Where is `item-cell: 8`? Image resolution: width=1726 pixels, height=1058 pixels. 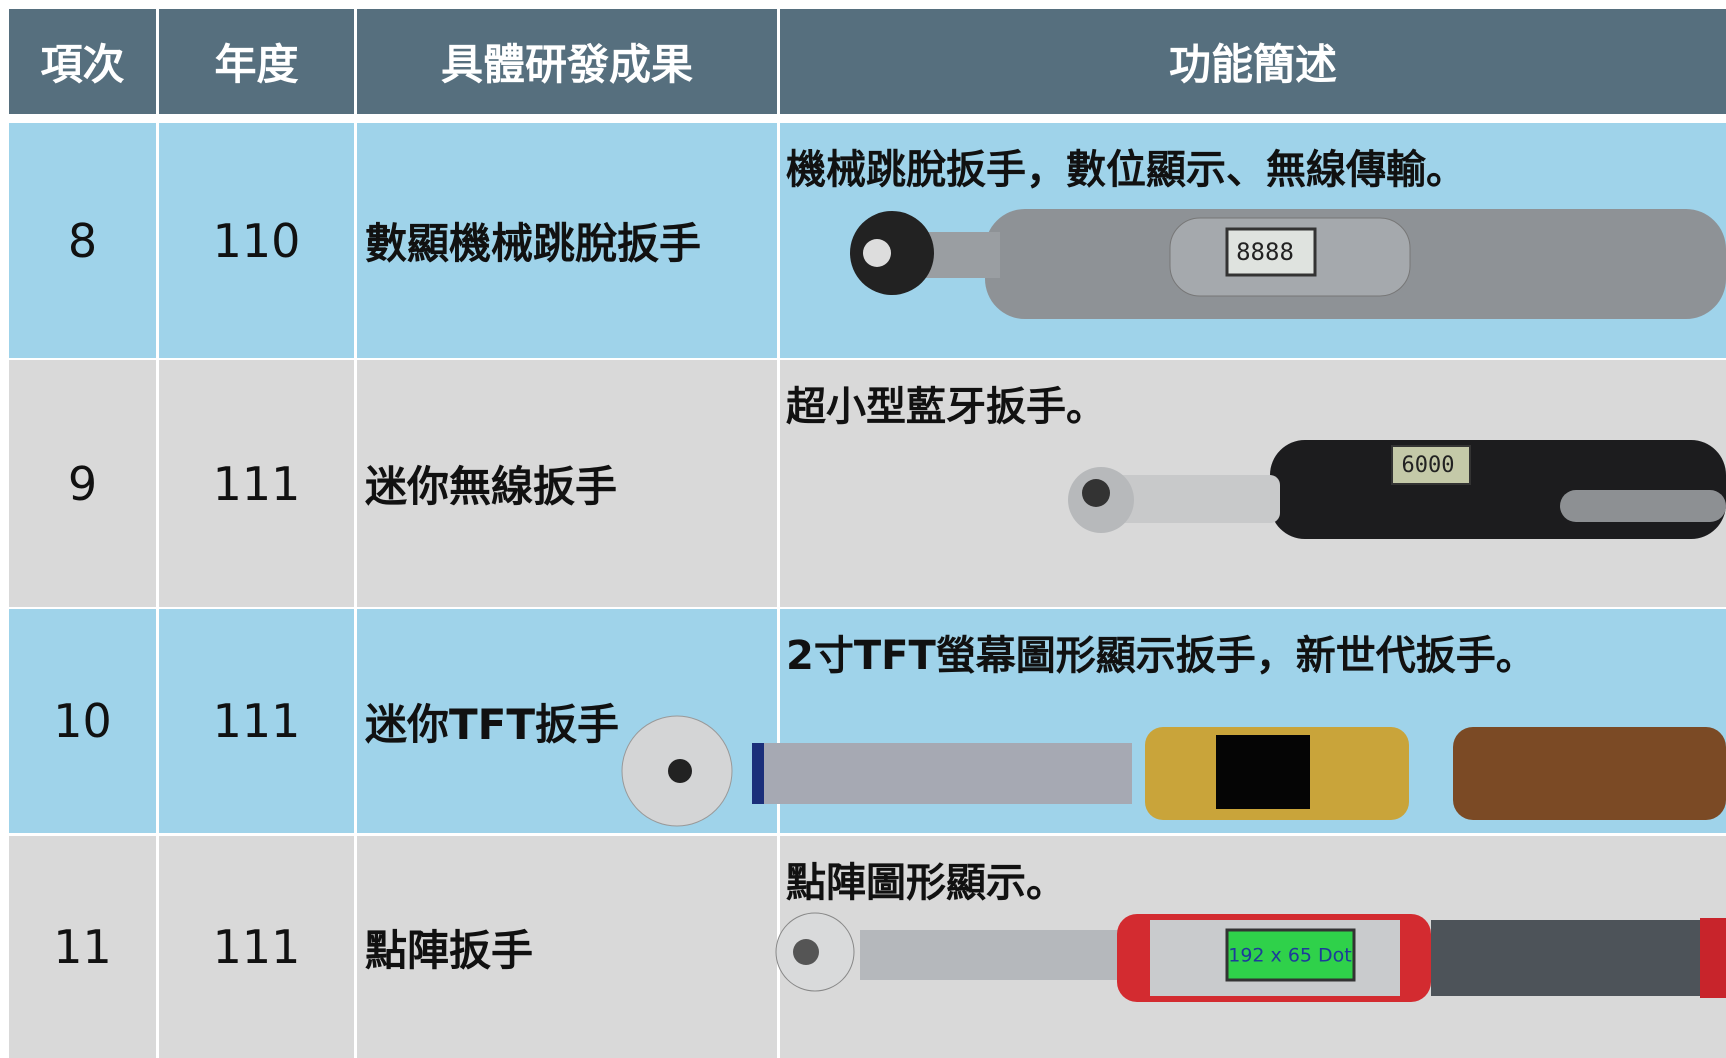 item-cell: 8 is located at coordinates (82, 240).